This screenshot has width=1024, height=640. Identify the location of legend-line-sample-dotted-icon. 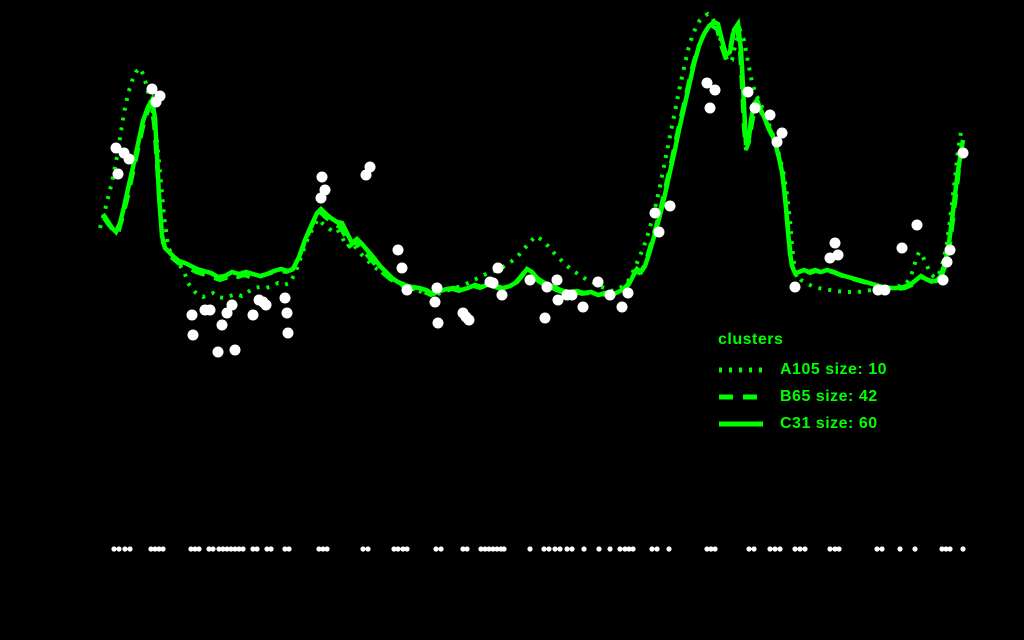
(741, 369).